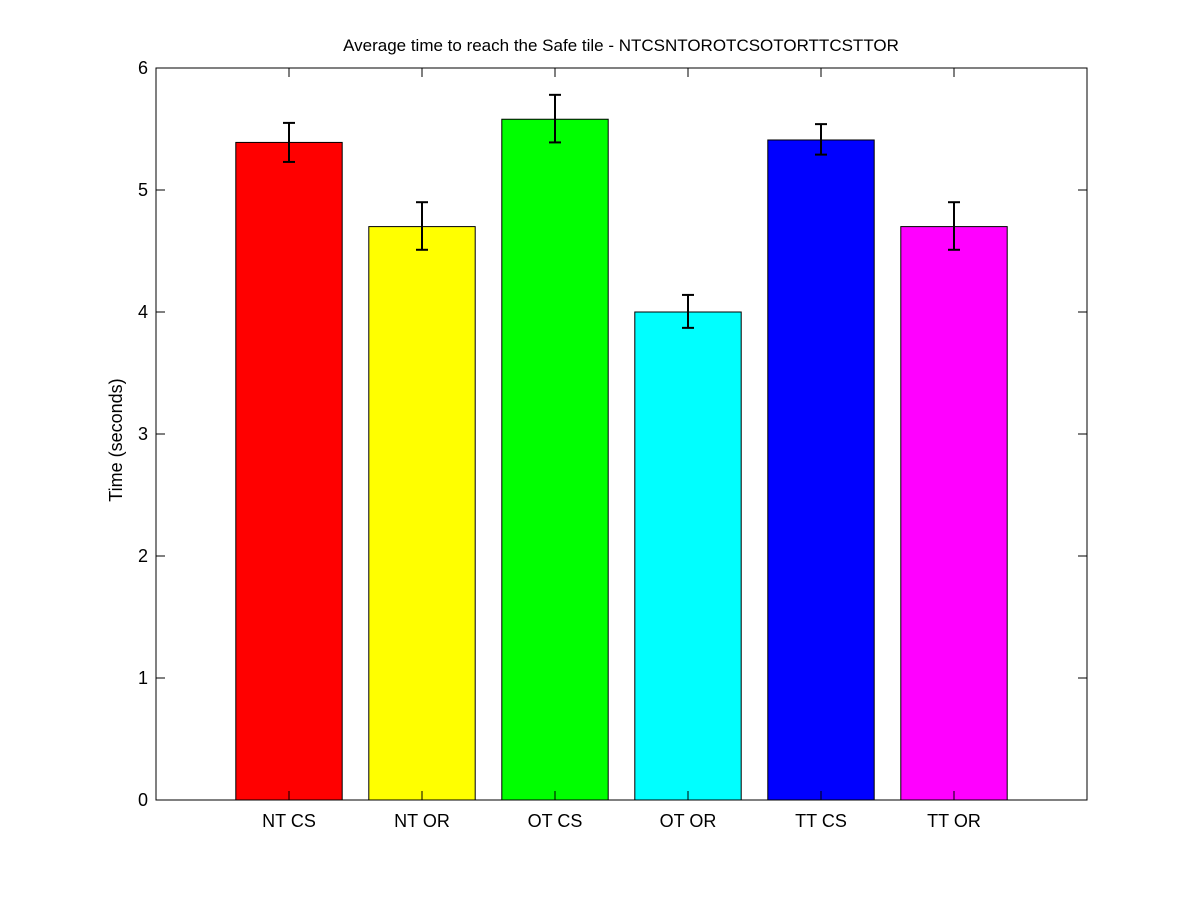  Describe the element at coordinates (143, 556) in the screenshot. I see `y-tick-label: 2` at that location.